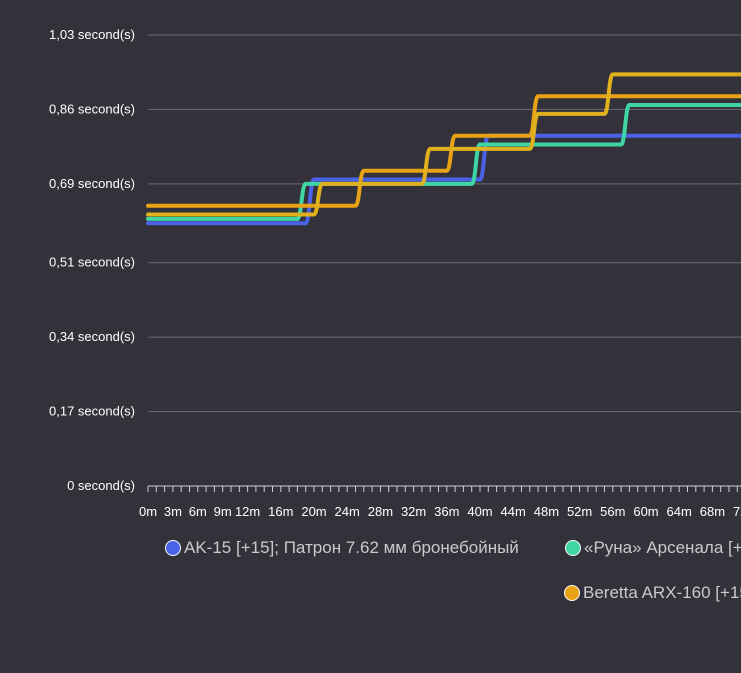 The image size is (741, 673). Describe the element at coordinates (413, 511) in the screenshot. I see `x-tick-label: 32m` at that location.